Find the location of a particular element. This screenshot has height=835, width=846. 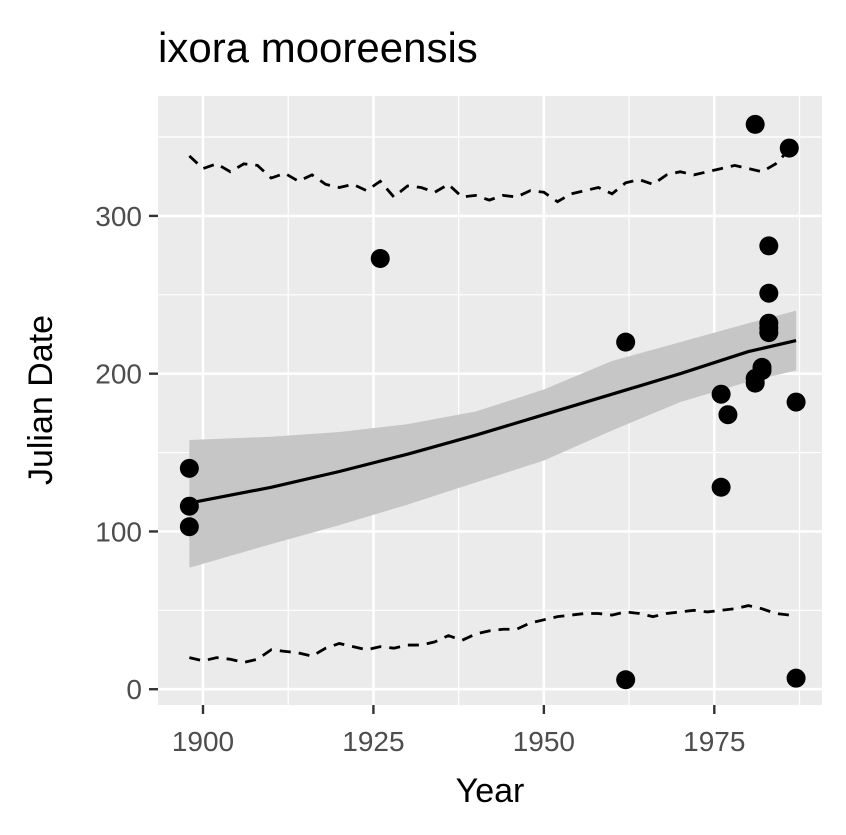

y-tick-label: 200 is located at coordinates (118, 374).